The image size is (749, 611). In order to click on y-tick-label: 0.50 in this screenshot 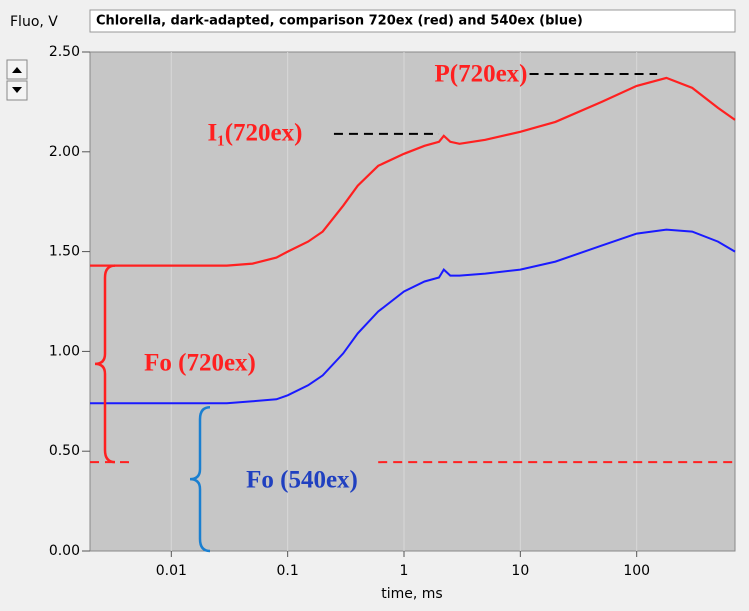, I will do `click(64, 451)`.